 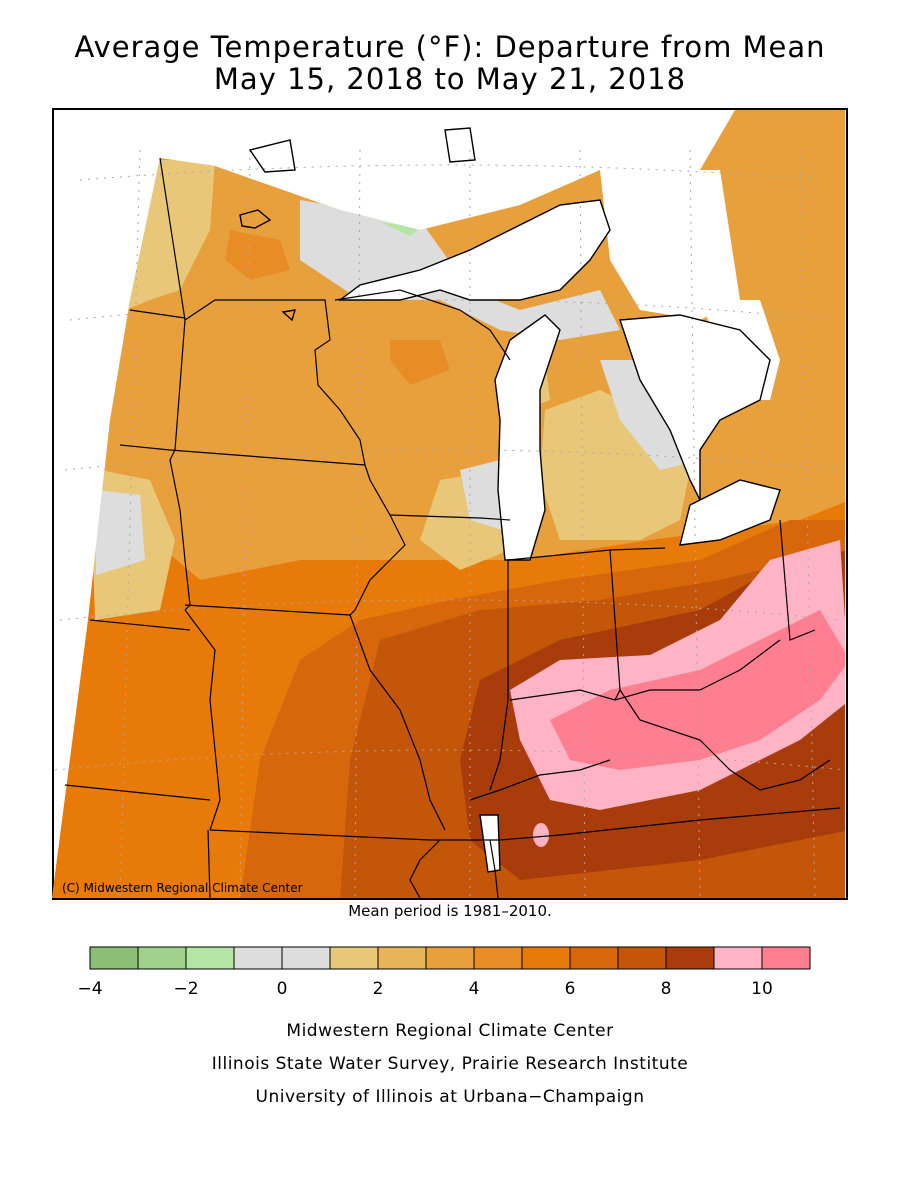 What do you see at coordinates (444, 972) in the screenshot?
I see `color-legend: −4 −2 0 2 4 6 8 10` at bounding box center [444, 972].